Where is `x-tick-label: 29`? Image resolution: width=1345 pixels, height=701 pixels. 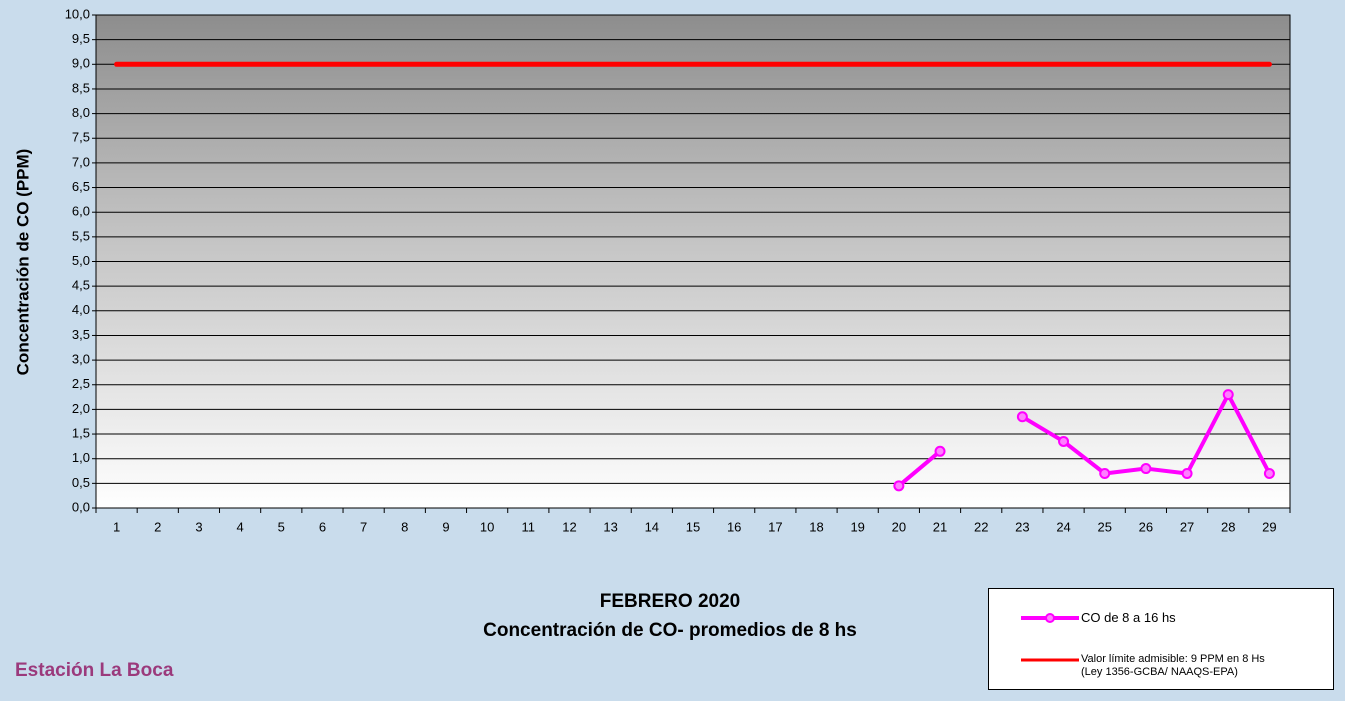 x-tick-label: 29 is located at coordinates (1269, 526).